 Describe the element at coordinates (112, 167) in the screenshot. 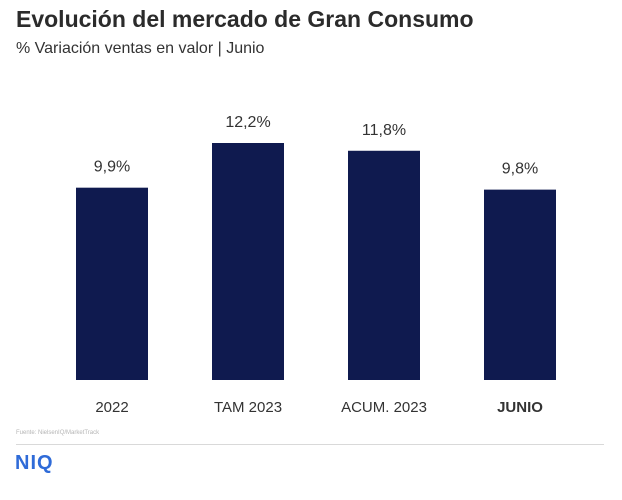

I see `value-label-1: 9,9%` at that location.